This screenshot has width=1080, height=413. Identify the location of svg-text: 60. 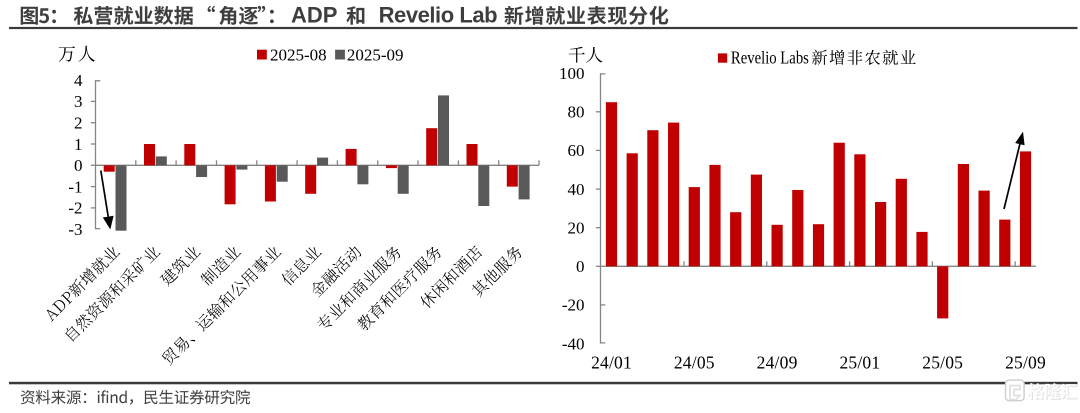
(576, 150).